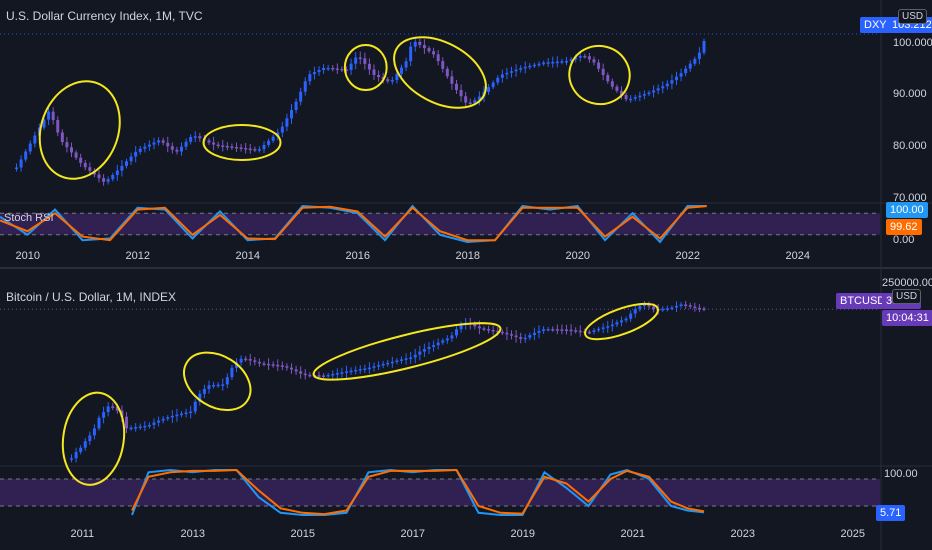  I want to click on btc-stoch-band, so click(440, 492).